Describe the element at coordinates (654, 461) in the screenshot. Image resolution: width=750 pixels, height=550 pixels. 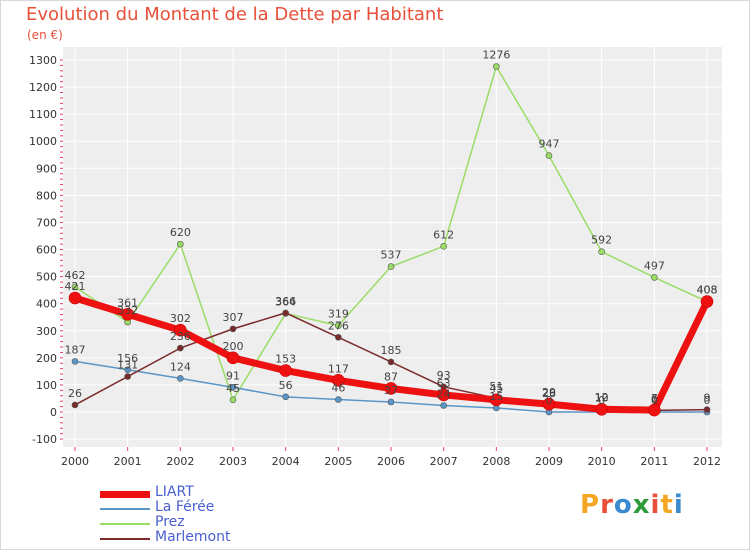
I see `x-tick-label: 2011` at that location.